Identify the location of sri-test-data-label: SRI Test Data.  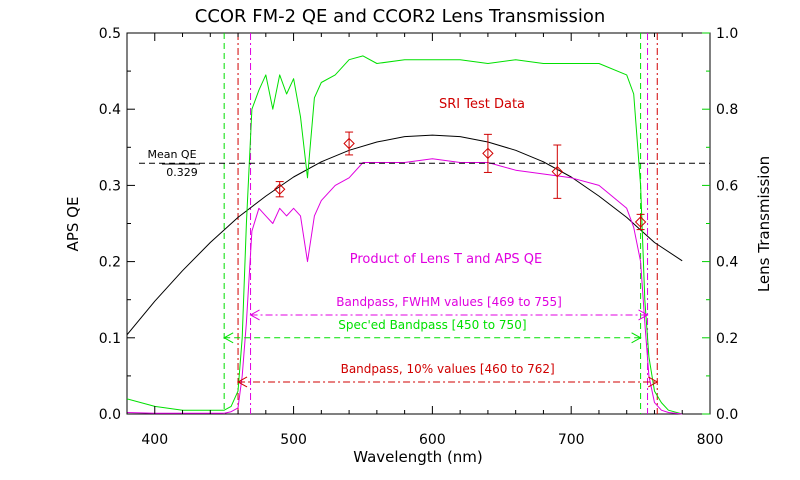
(482, 104).